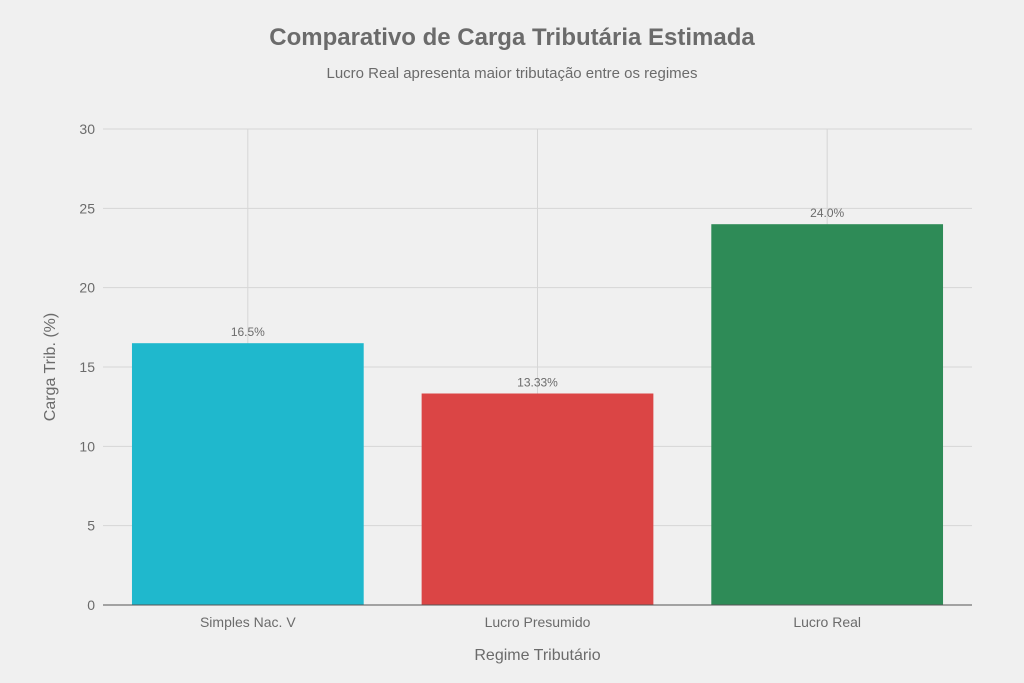 The height and width of the screenshot is (683, 1024). Describe the element at coordinates (248, 622) in the screenshot. I see `x-tick-label: Simples Nac. V` at that location.